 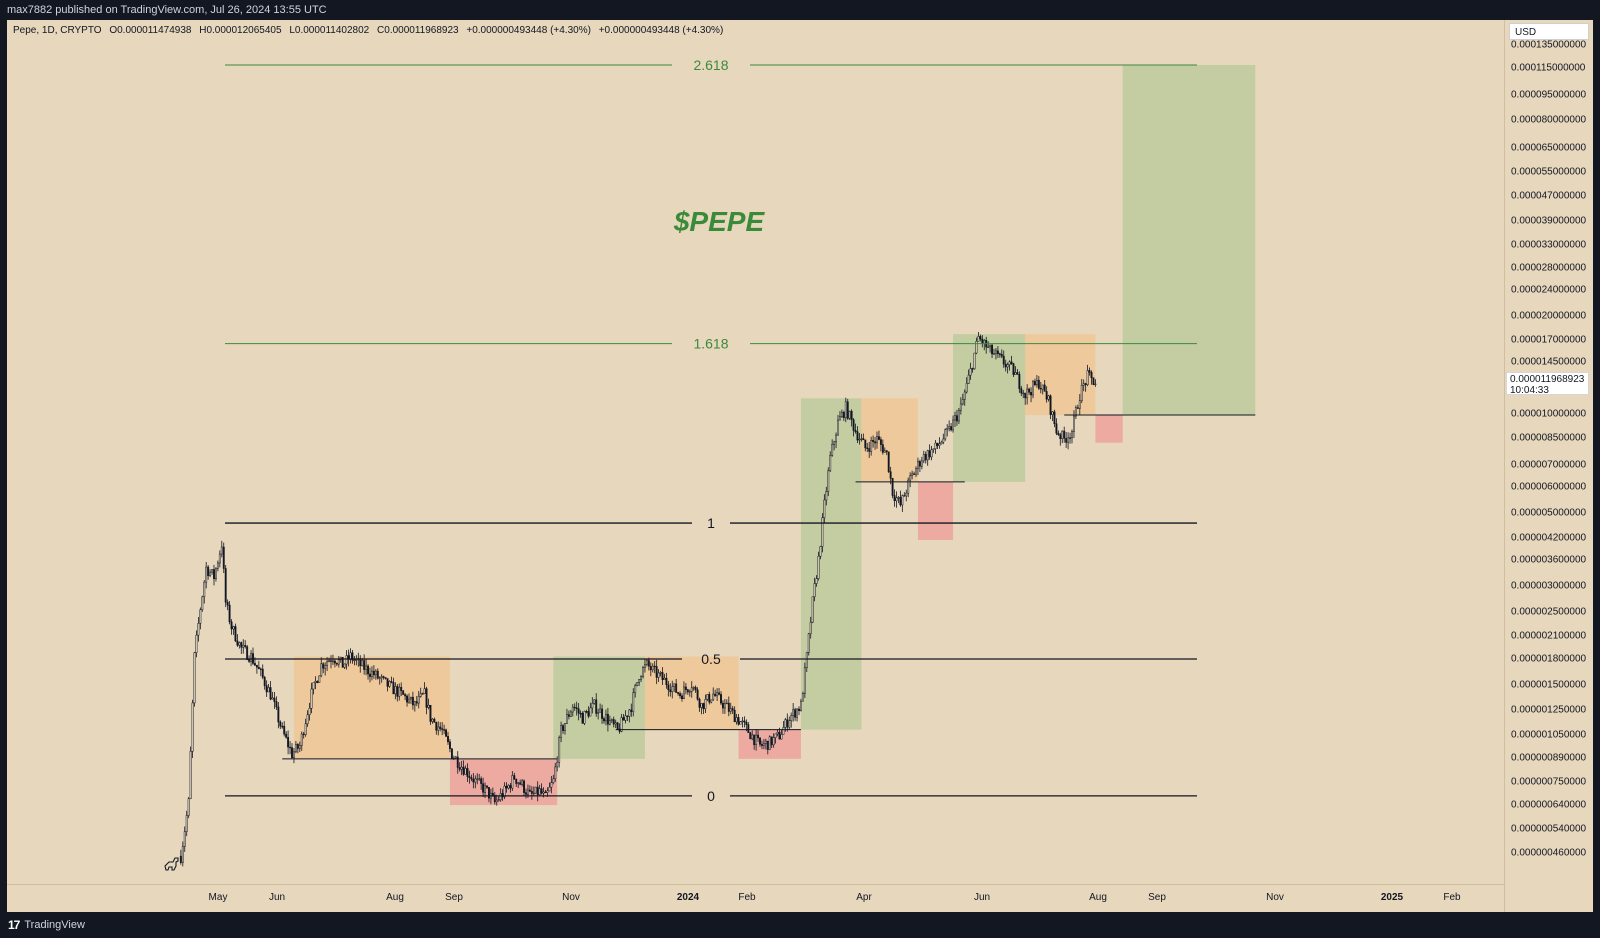 I want to click on tradingview-logo-icon: 17, so click(x=14, y=925).